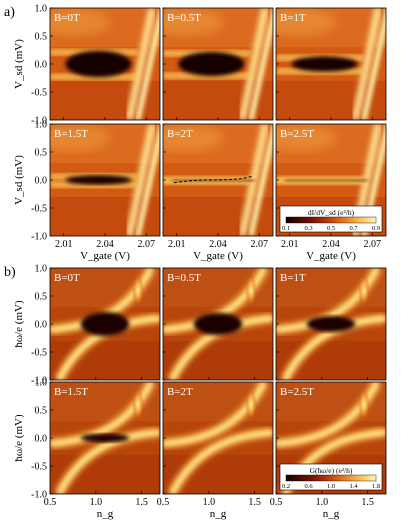 The width and height of the screenshot is (416, 528). I want to click on colorbar-tick-label: 1.8, so click(376, 486).